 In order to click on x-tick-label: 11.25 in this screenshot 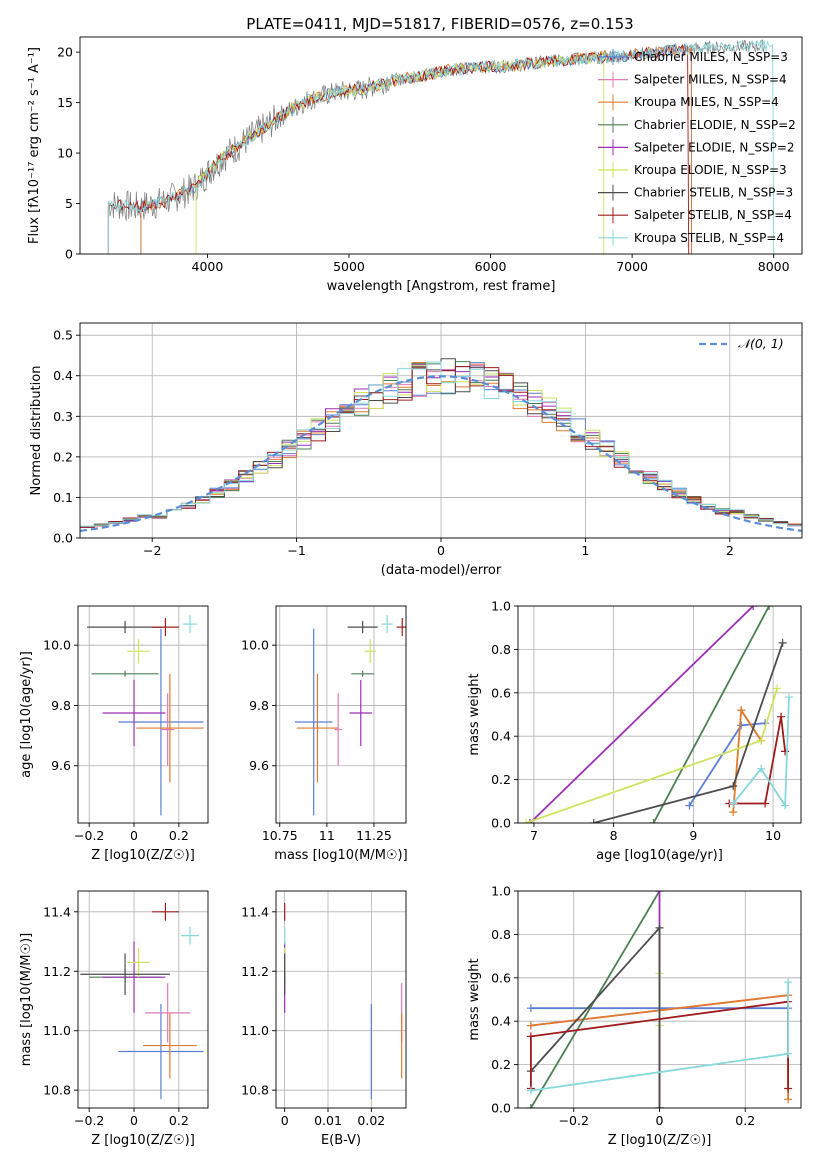, I will do `click(374, 835)`.